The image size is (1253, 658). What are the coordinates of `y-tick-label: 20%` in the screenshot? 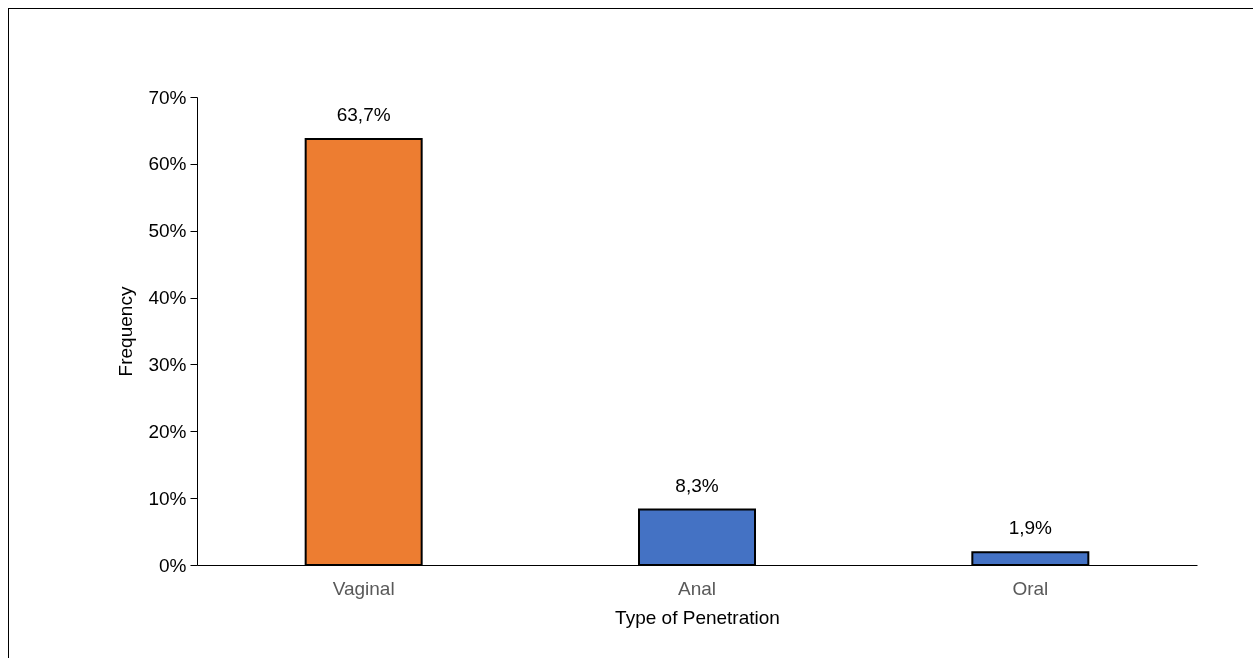 It's located at (167, 431).